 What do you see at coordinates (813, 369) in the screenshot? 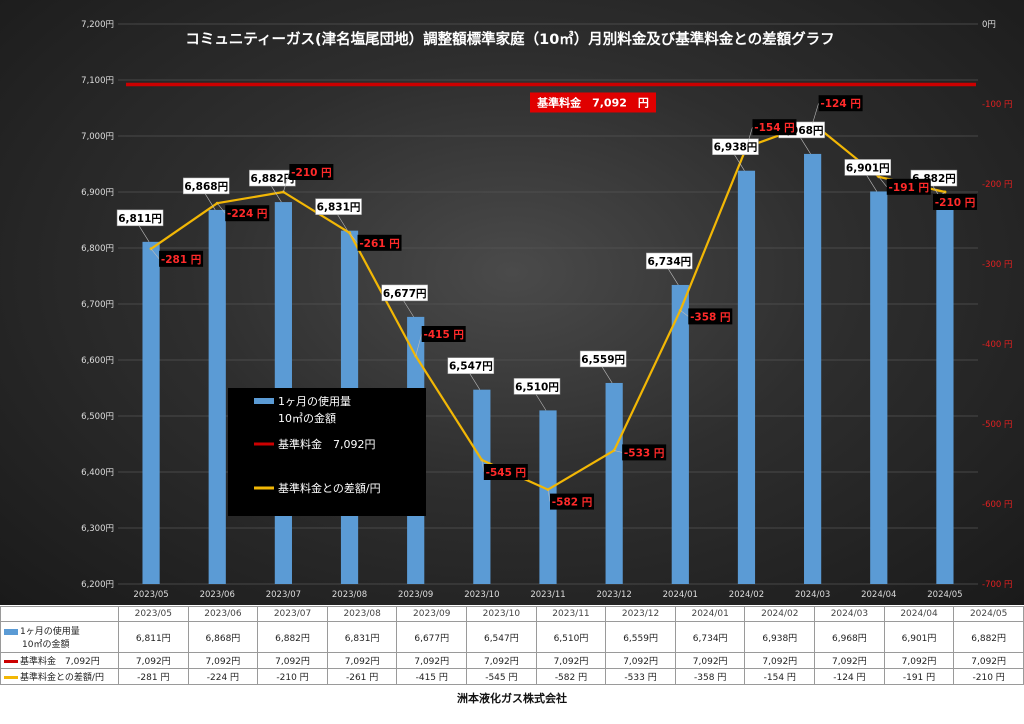
I see `bar-2024/03` at bounding box center [813, 369].